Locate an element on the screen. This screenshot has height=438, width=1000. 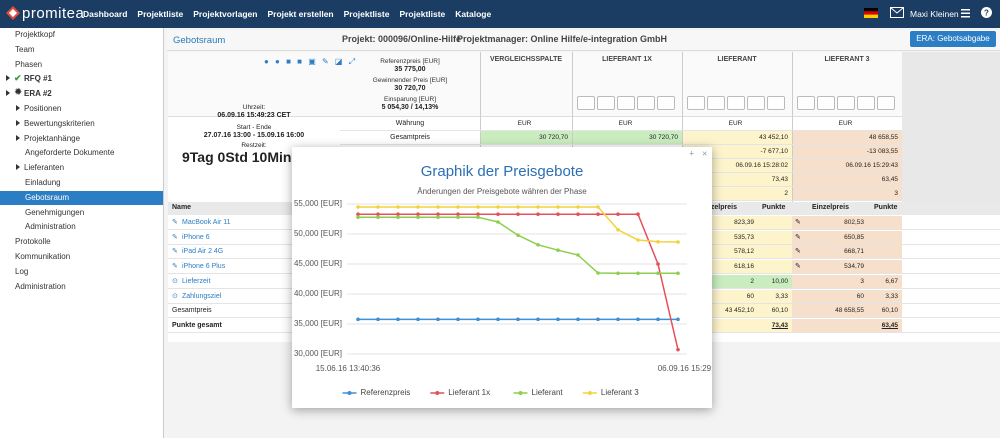
column-border is located at coordinates (480, 127).